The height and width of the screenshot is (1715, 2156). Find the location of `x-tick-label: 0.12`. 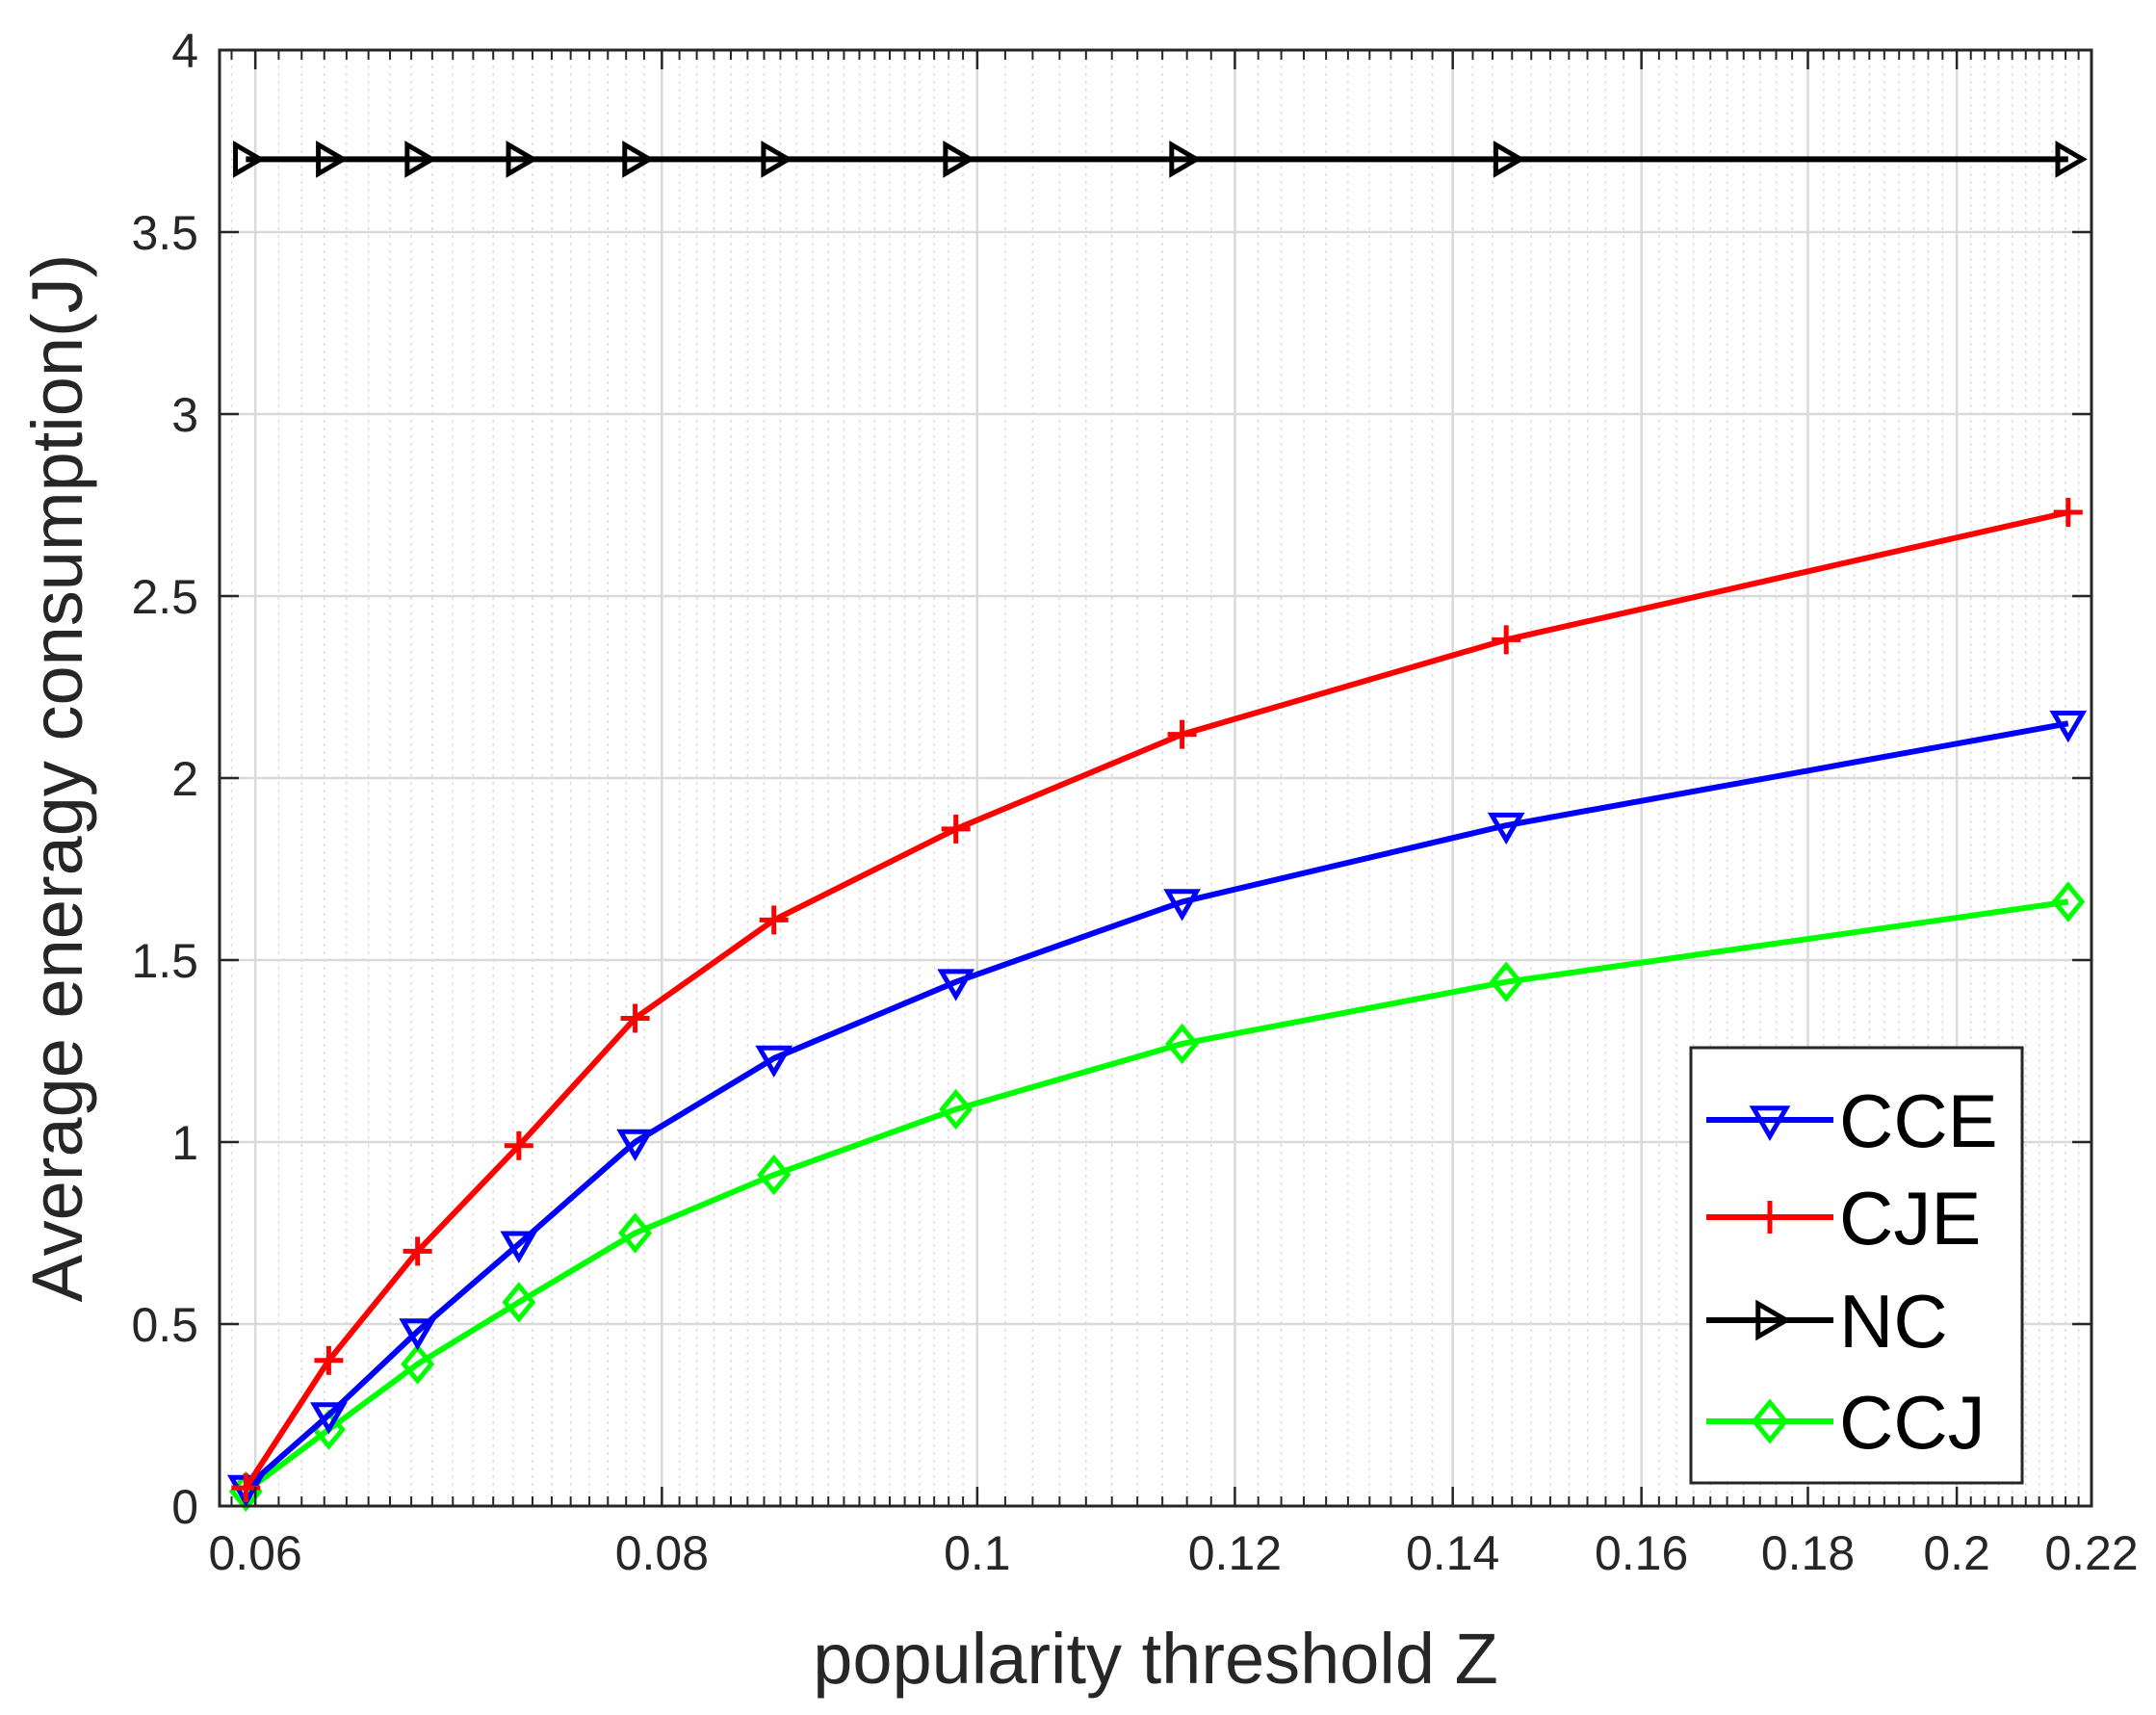

x-tick-label: 0.12 is located at coordinates (1235, 1553).